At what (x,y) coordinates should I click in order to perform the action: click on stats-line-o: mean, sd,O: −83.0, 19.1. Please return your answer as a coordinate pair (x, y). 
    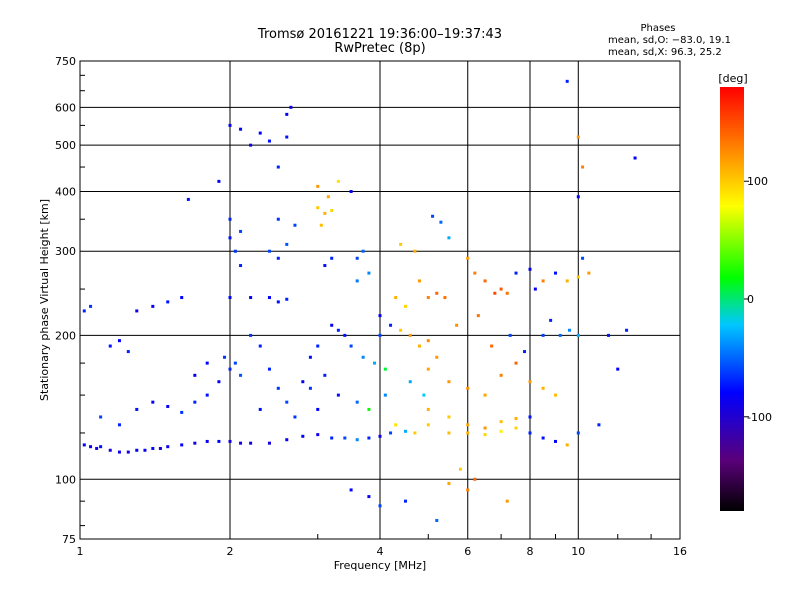
    Looking at the image, I should click on (669, 40).